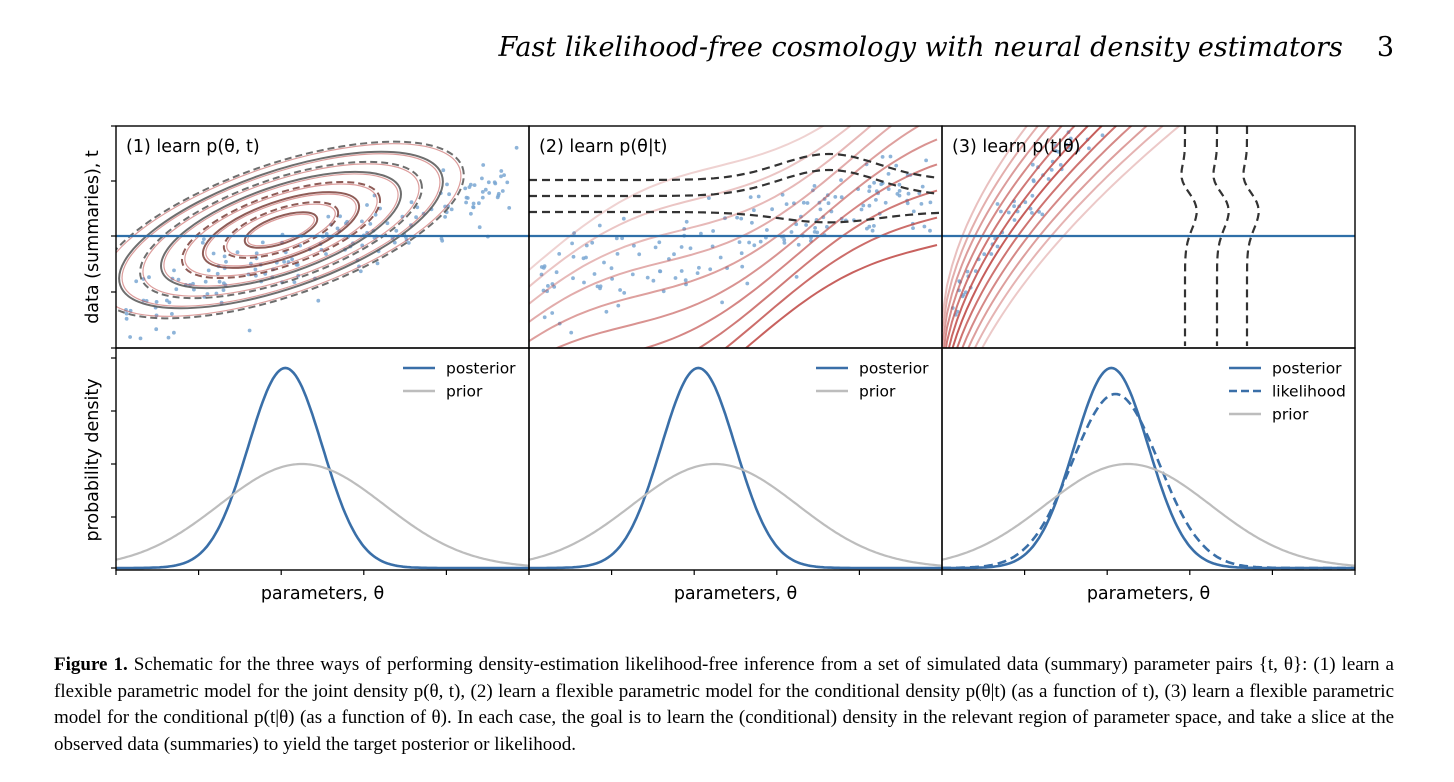 The width and height of the screenshot is (1454, 782). Describe the element at coordinates (1016, 147) in the screenshot. I see `panel-label-3: (3) learn p(t|θ)` at that location.